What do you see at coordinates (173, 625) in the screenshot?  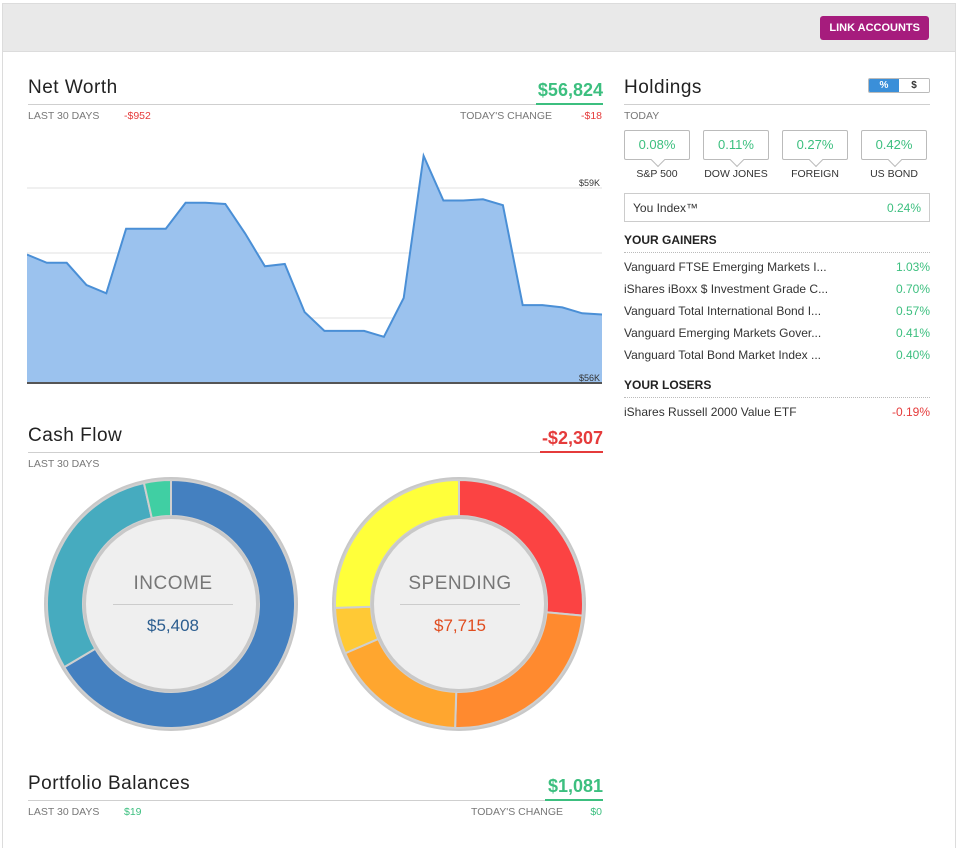 I see `income-amount: $5,408` at bounding box center [173, 625].